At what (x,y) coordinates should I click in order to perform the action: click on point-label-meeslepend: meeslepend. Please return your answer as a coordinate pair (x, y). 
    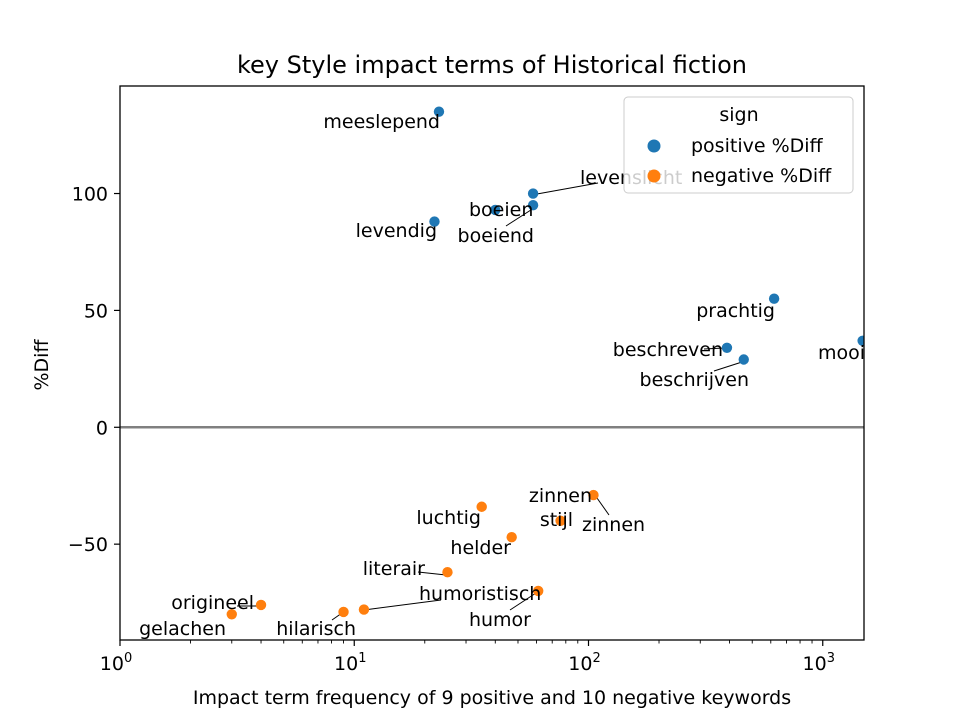
    Looking at the image, I should click on (381, 122).